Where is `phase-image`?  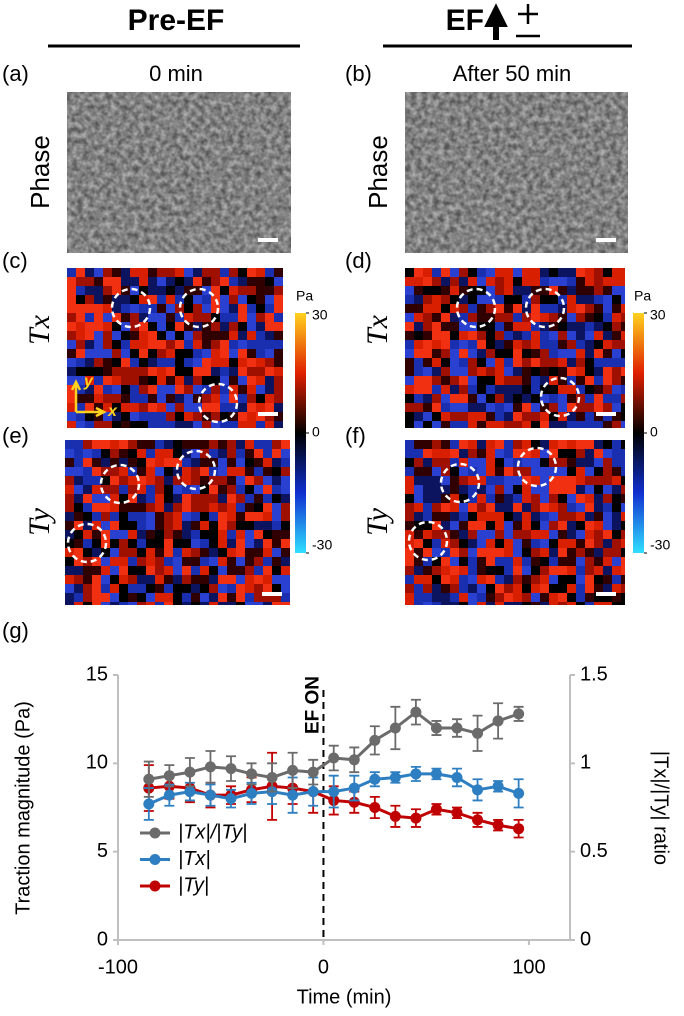 phase-image is located at coordinates (179, 172).